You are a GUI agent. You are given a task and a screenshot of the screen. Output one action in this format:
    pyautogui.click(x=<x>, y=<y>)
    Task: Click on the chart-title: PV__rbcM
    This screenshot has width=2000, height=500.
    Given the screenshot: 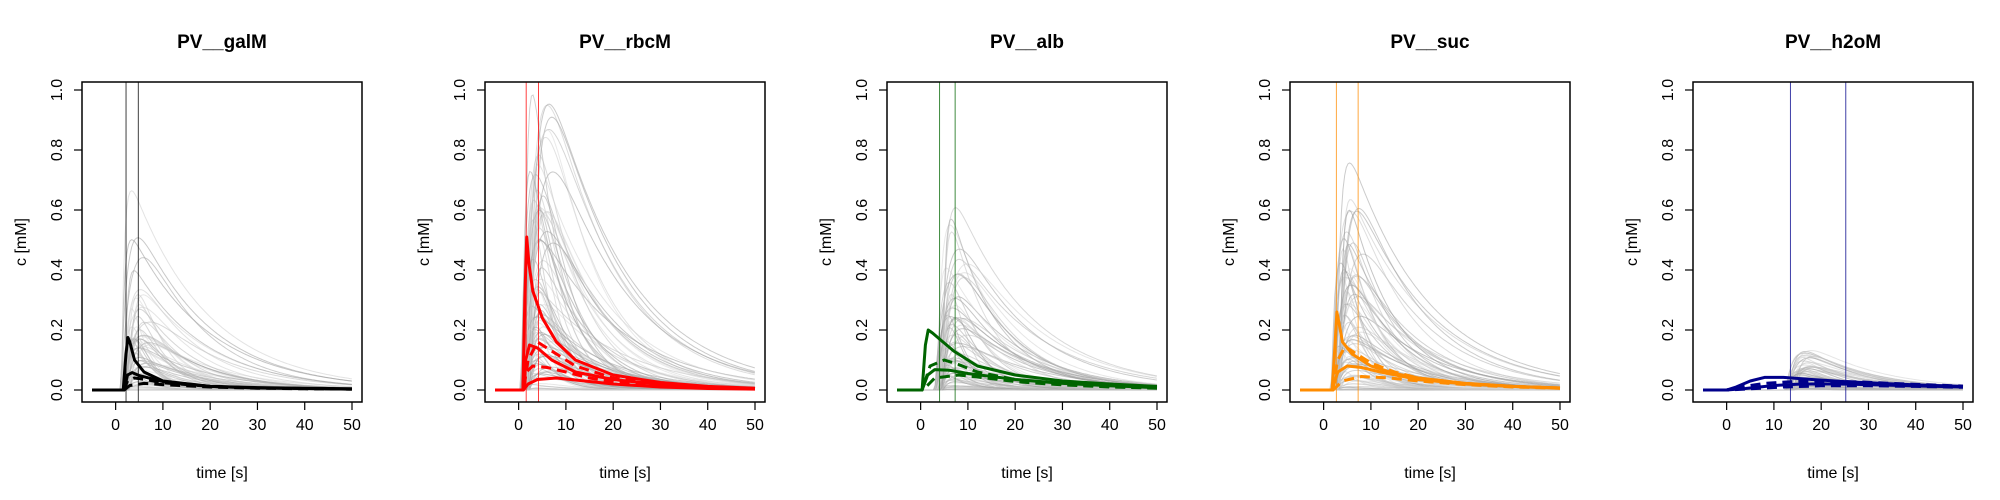 What is the action you would take?
    pyautogui.click(x=625, y=42)
    